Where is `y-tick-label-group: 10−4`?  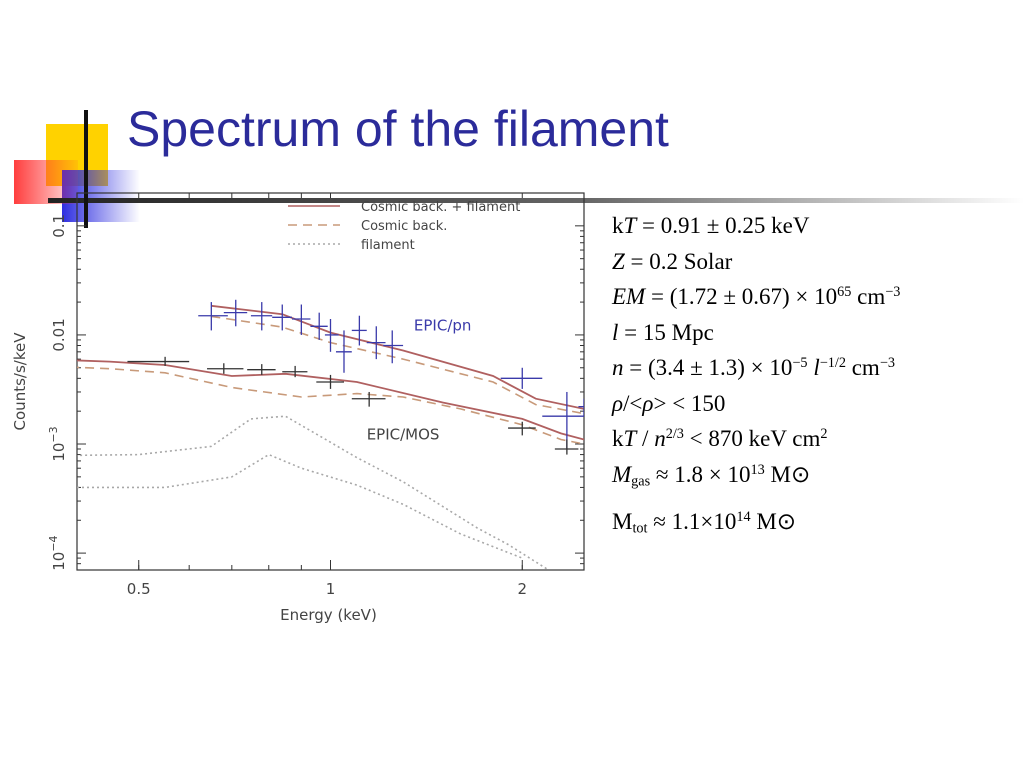
y-tick-label-group: 10−4 is located at coordinates (57, 552).